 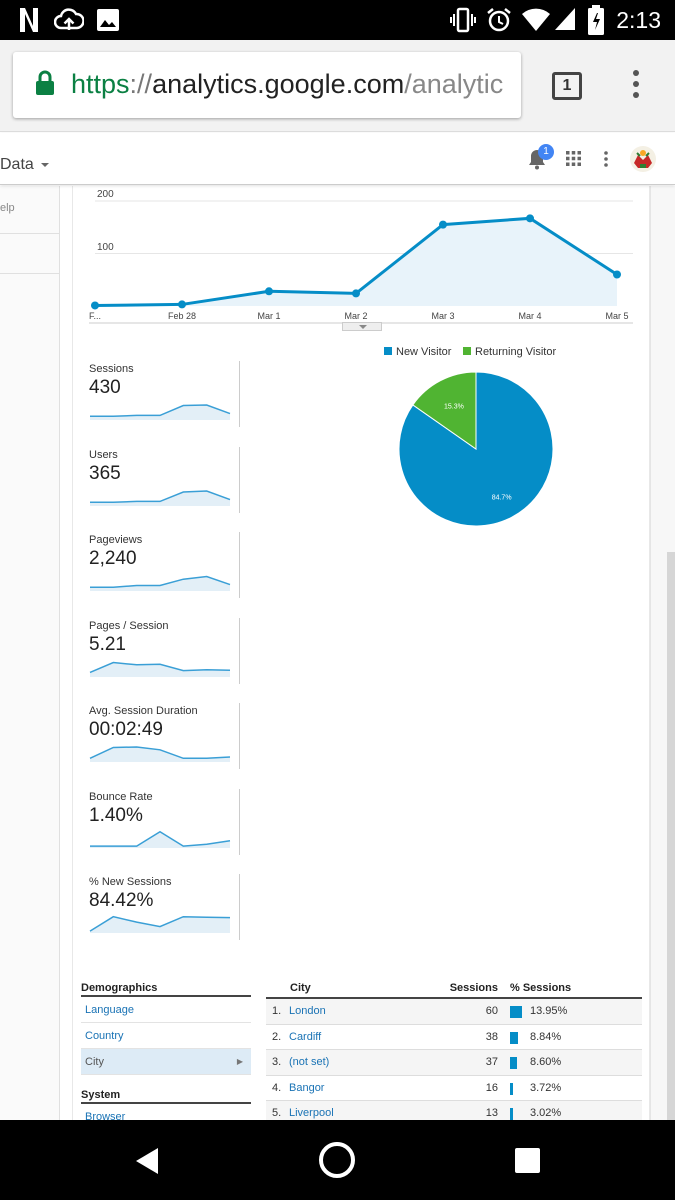 I want to click on more-options-icon, so click(x=606, y=159).